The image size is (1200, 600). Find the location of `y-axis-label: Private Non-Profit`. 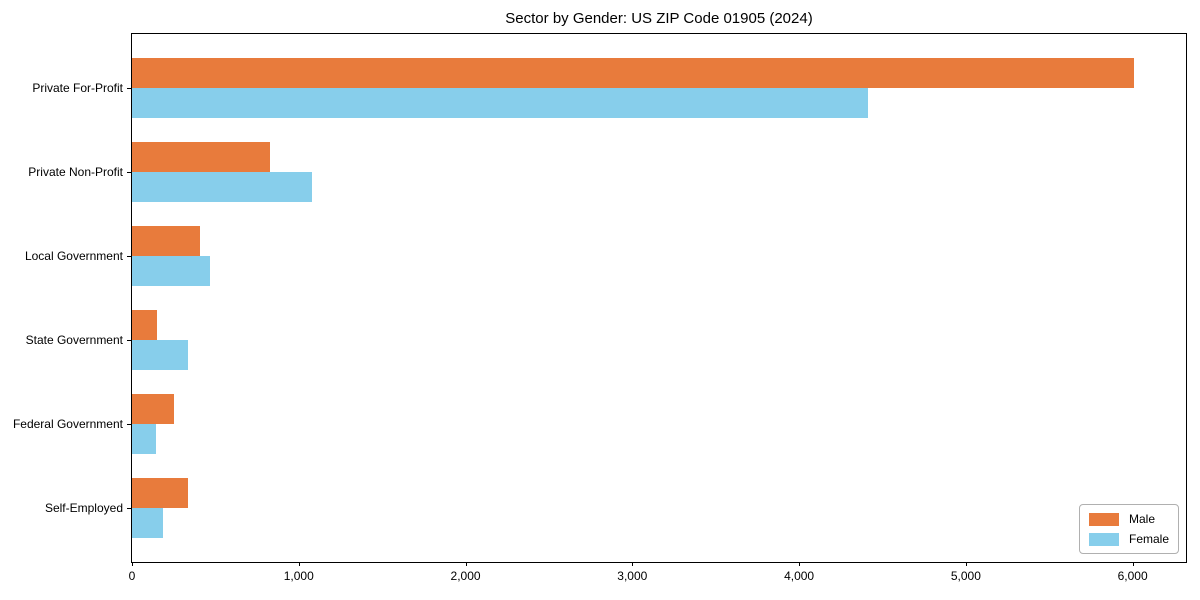

y-axis-label: Private Non-Profit is located at coordinates (75, 172).